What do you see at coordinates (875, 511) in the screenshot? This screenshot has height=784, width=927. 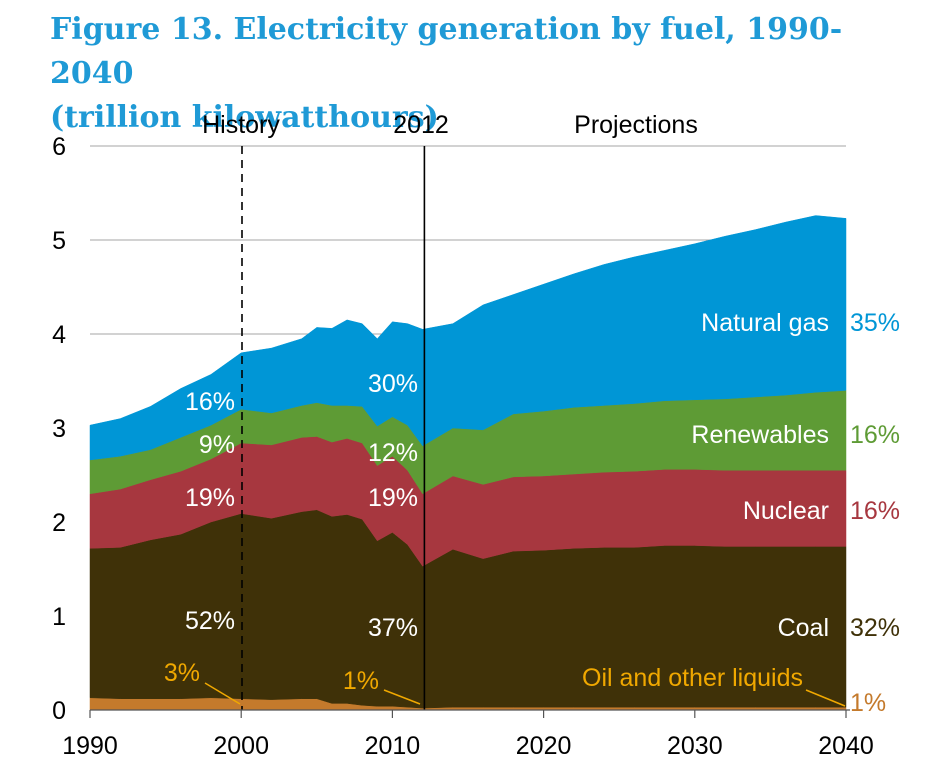 I see `share-2040-nuclear: 16%` at bounding box center [875, 511].